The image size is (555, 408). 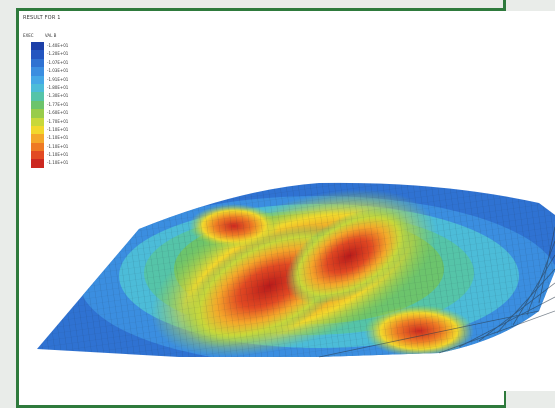 I want to click on legend-label: -1.91E+01, so click(x=58, y=79).